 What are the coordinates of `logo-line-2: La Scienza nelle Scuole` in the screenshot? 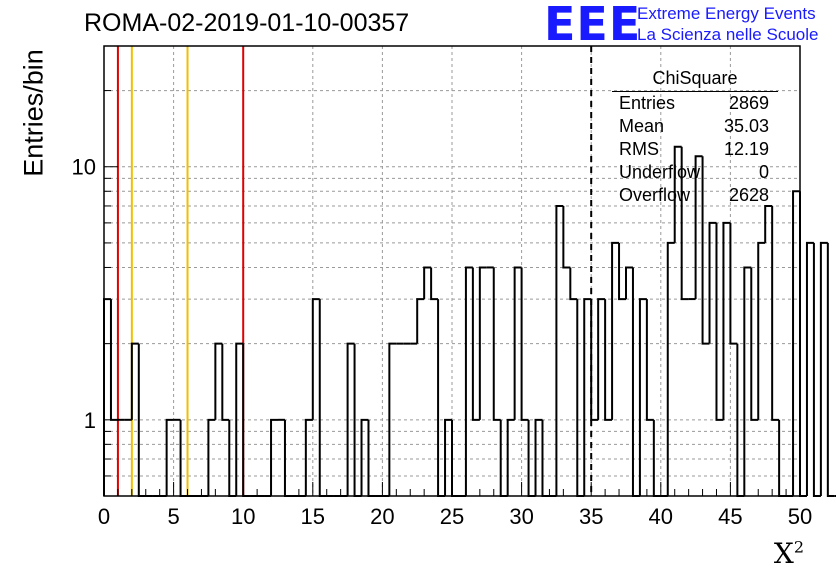 It's located at (728, 34).